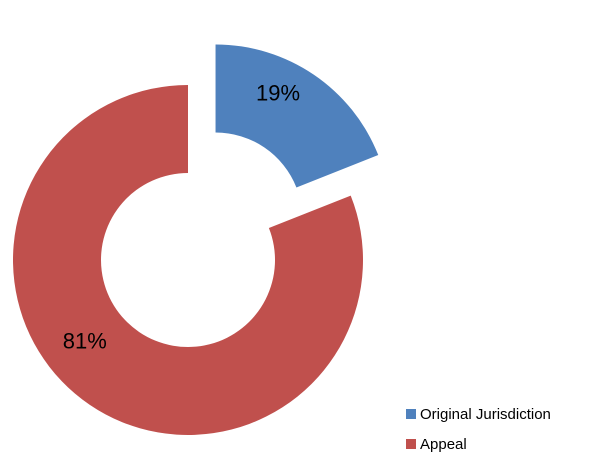  Describe the element at coordinates (499, 444) in the screenshot. I see `legend-item-appeal: Appeal` at that location.